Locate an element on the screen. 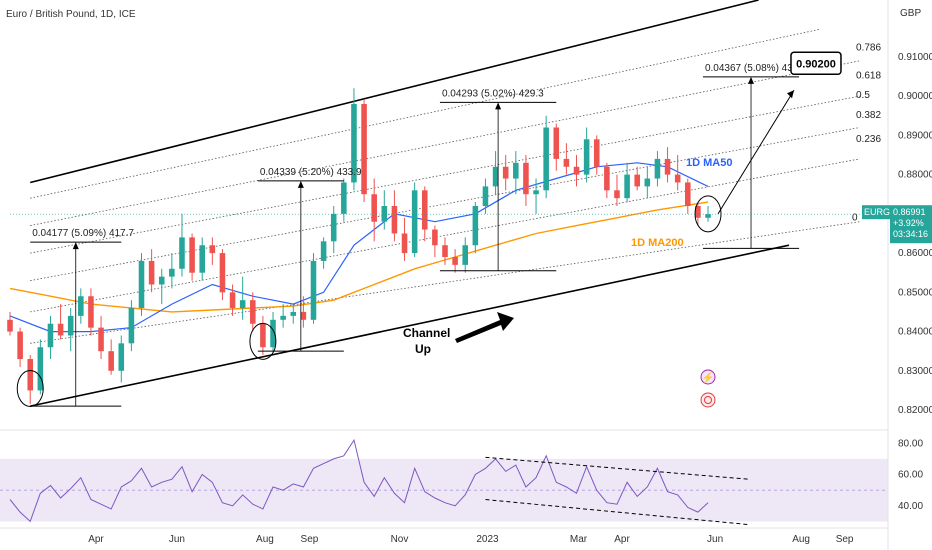  rise-label: 0.04177 (5.09%) 417.7 is located at coordinates (83, 233).